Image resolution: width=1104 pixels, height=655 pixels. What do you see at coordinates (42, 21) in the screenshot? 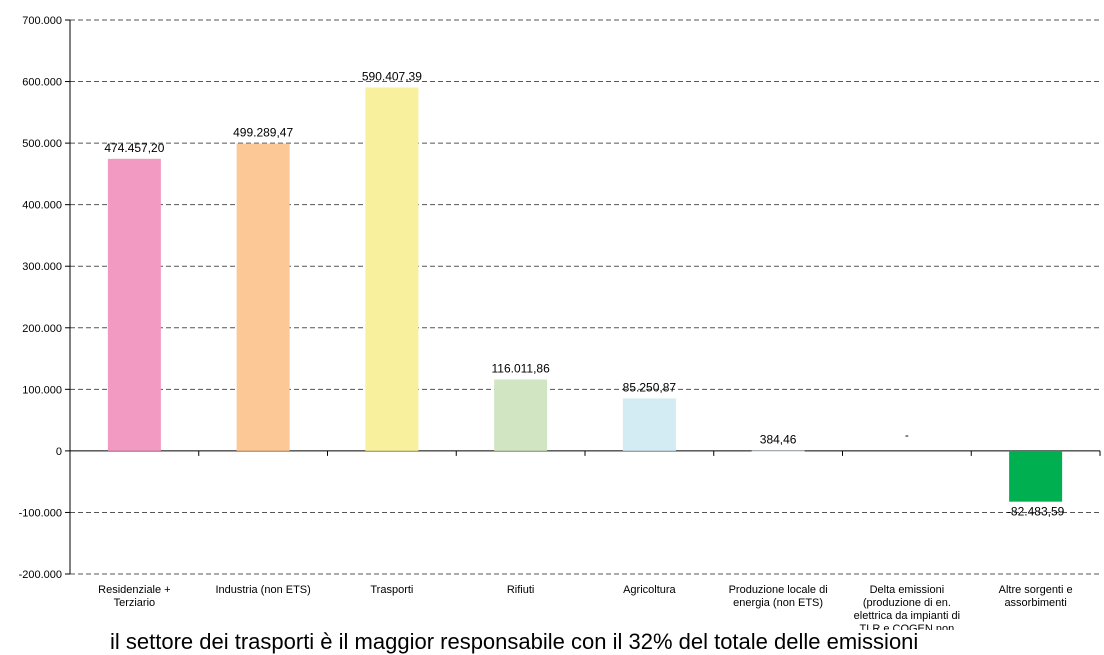
I see `y-tick-label: 700.000` at bounding box center [42, 21].